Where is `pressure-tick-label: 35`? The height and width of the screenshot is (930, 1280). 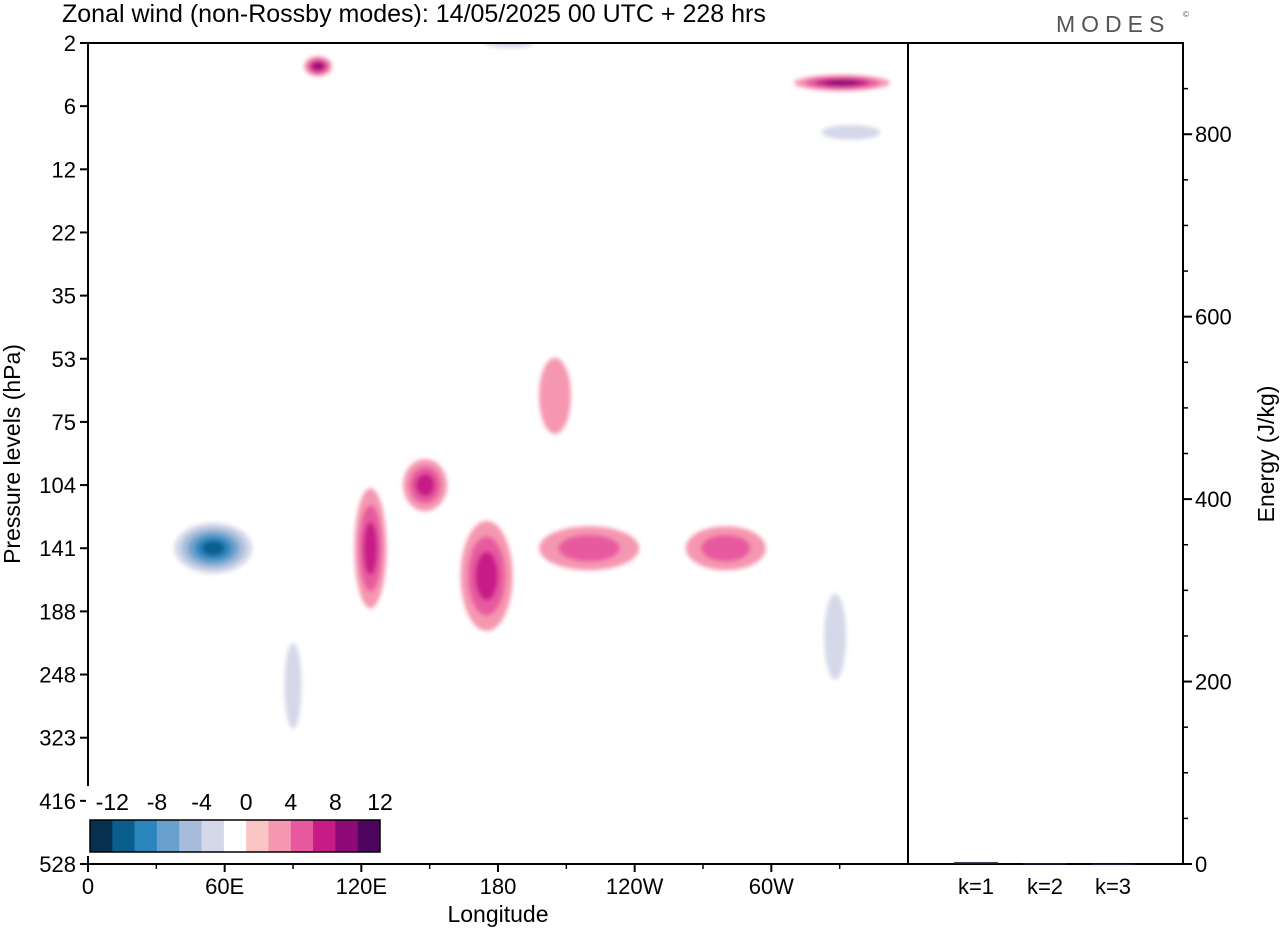
pressure-tick-label: 35 is located at coordinates (64, 296).